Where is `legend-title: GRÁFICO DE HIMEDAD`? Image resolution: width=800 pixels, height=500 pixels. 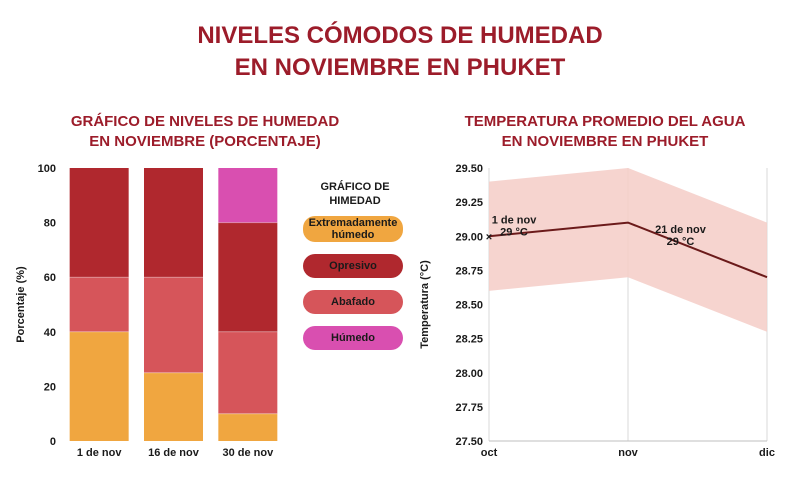 legend-title: GRÁFICO DE HIMEDAD is located at coordinates (355, 194).